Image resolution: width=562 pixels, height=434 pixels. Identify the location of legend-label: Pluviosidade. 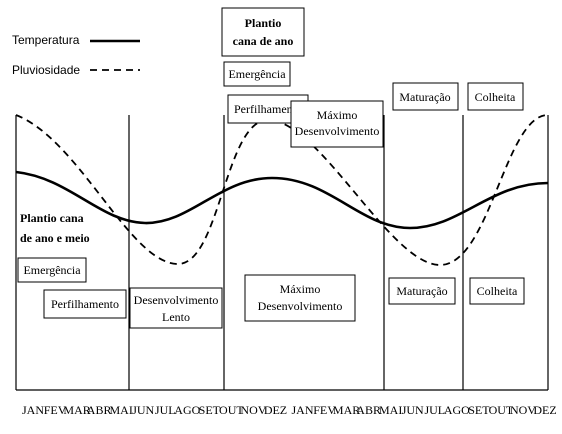
(46, 70).